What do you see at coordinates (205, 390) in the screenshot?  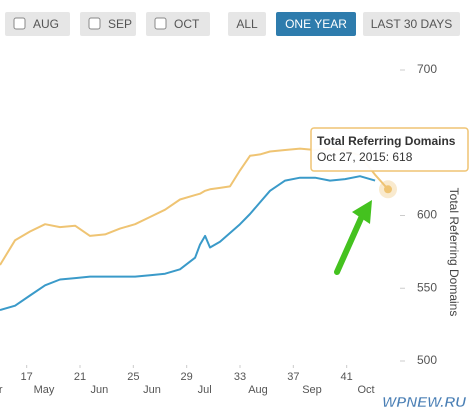 I see `month-tick-label: Jul` at bounding box center [205, 390].